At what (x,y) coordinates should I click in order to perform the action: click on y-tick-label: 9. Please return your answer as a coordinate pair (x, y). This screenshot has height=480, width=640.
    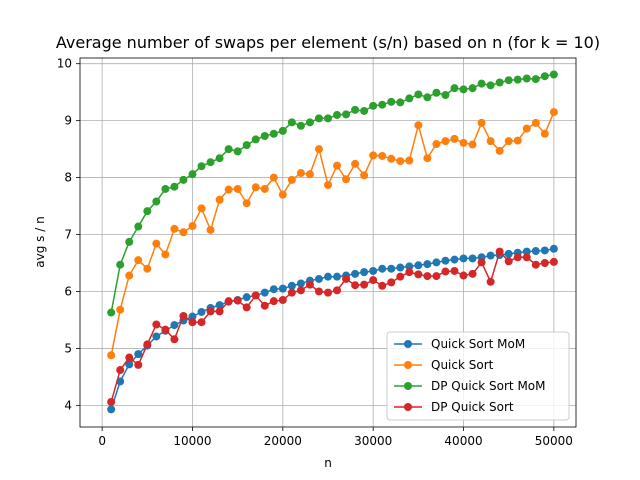
    Looking at the image, I should click on (68, 121).